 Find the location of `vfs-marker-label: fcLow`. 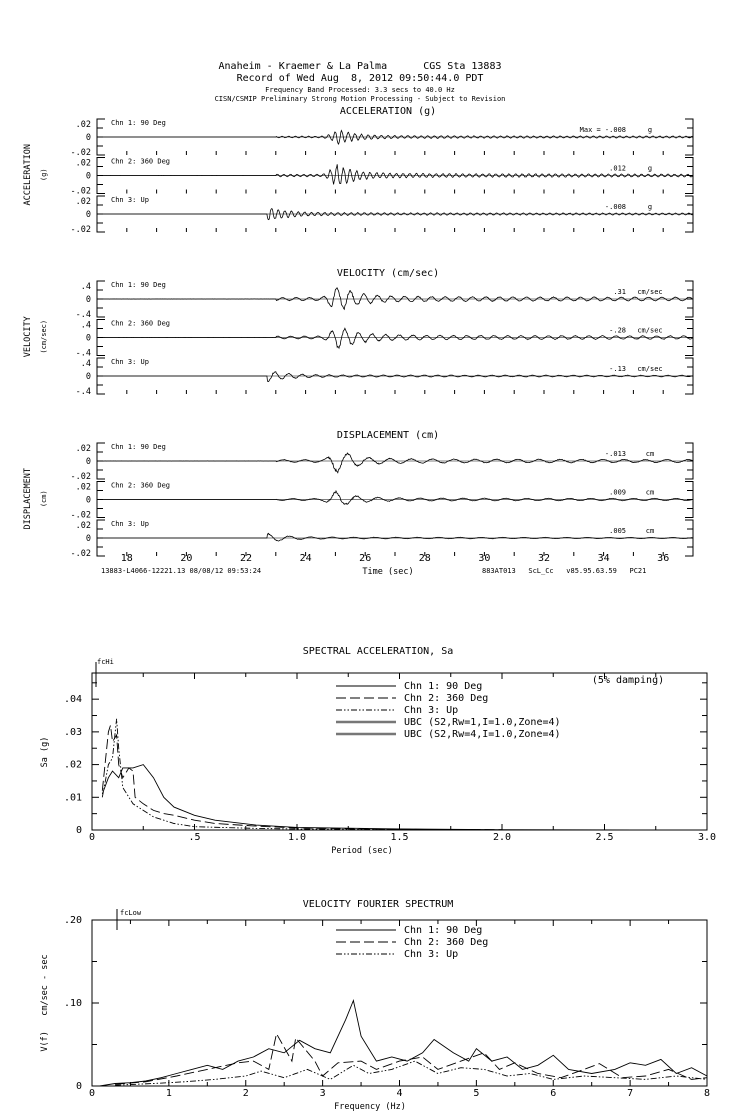

vfs-marker-label: fcLow is located at coordinates (131, 913).